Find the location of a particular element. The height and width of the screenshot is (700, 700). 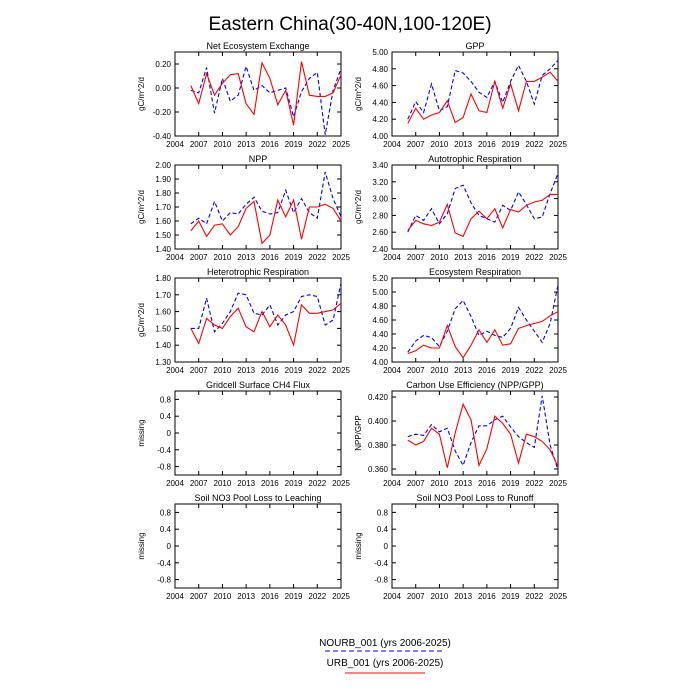

y-tick-label: 0 is located at coordinates (169, 546).